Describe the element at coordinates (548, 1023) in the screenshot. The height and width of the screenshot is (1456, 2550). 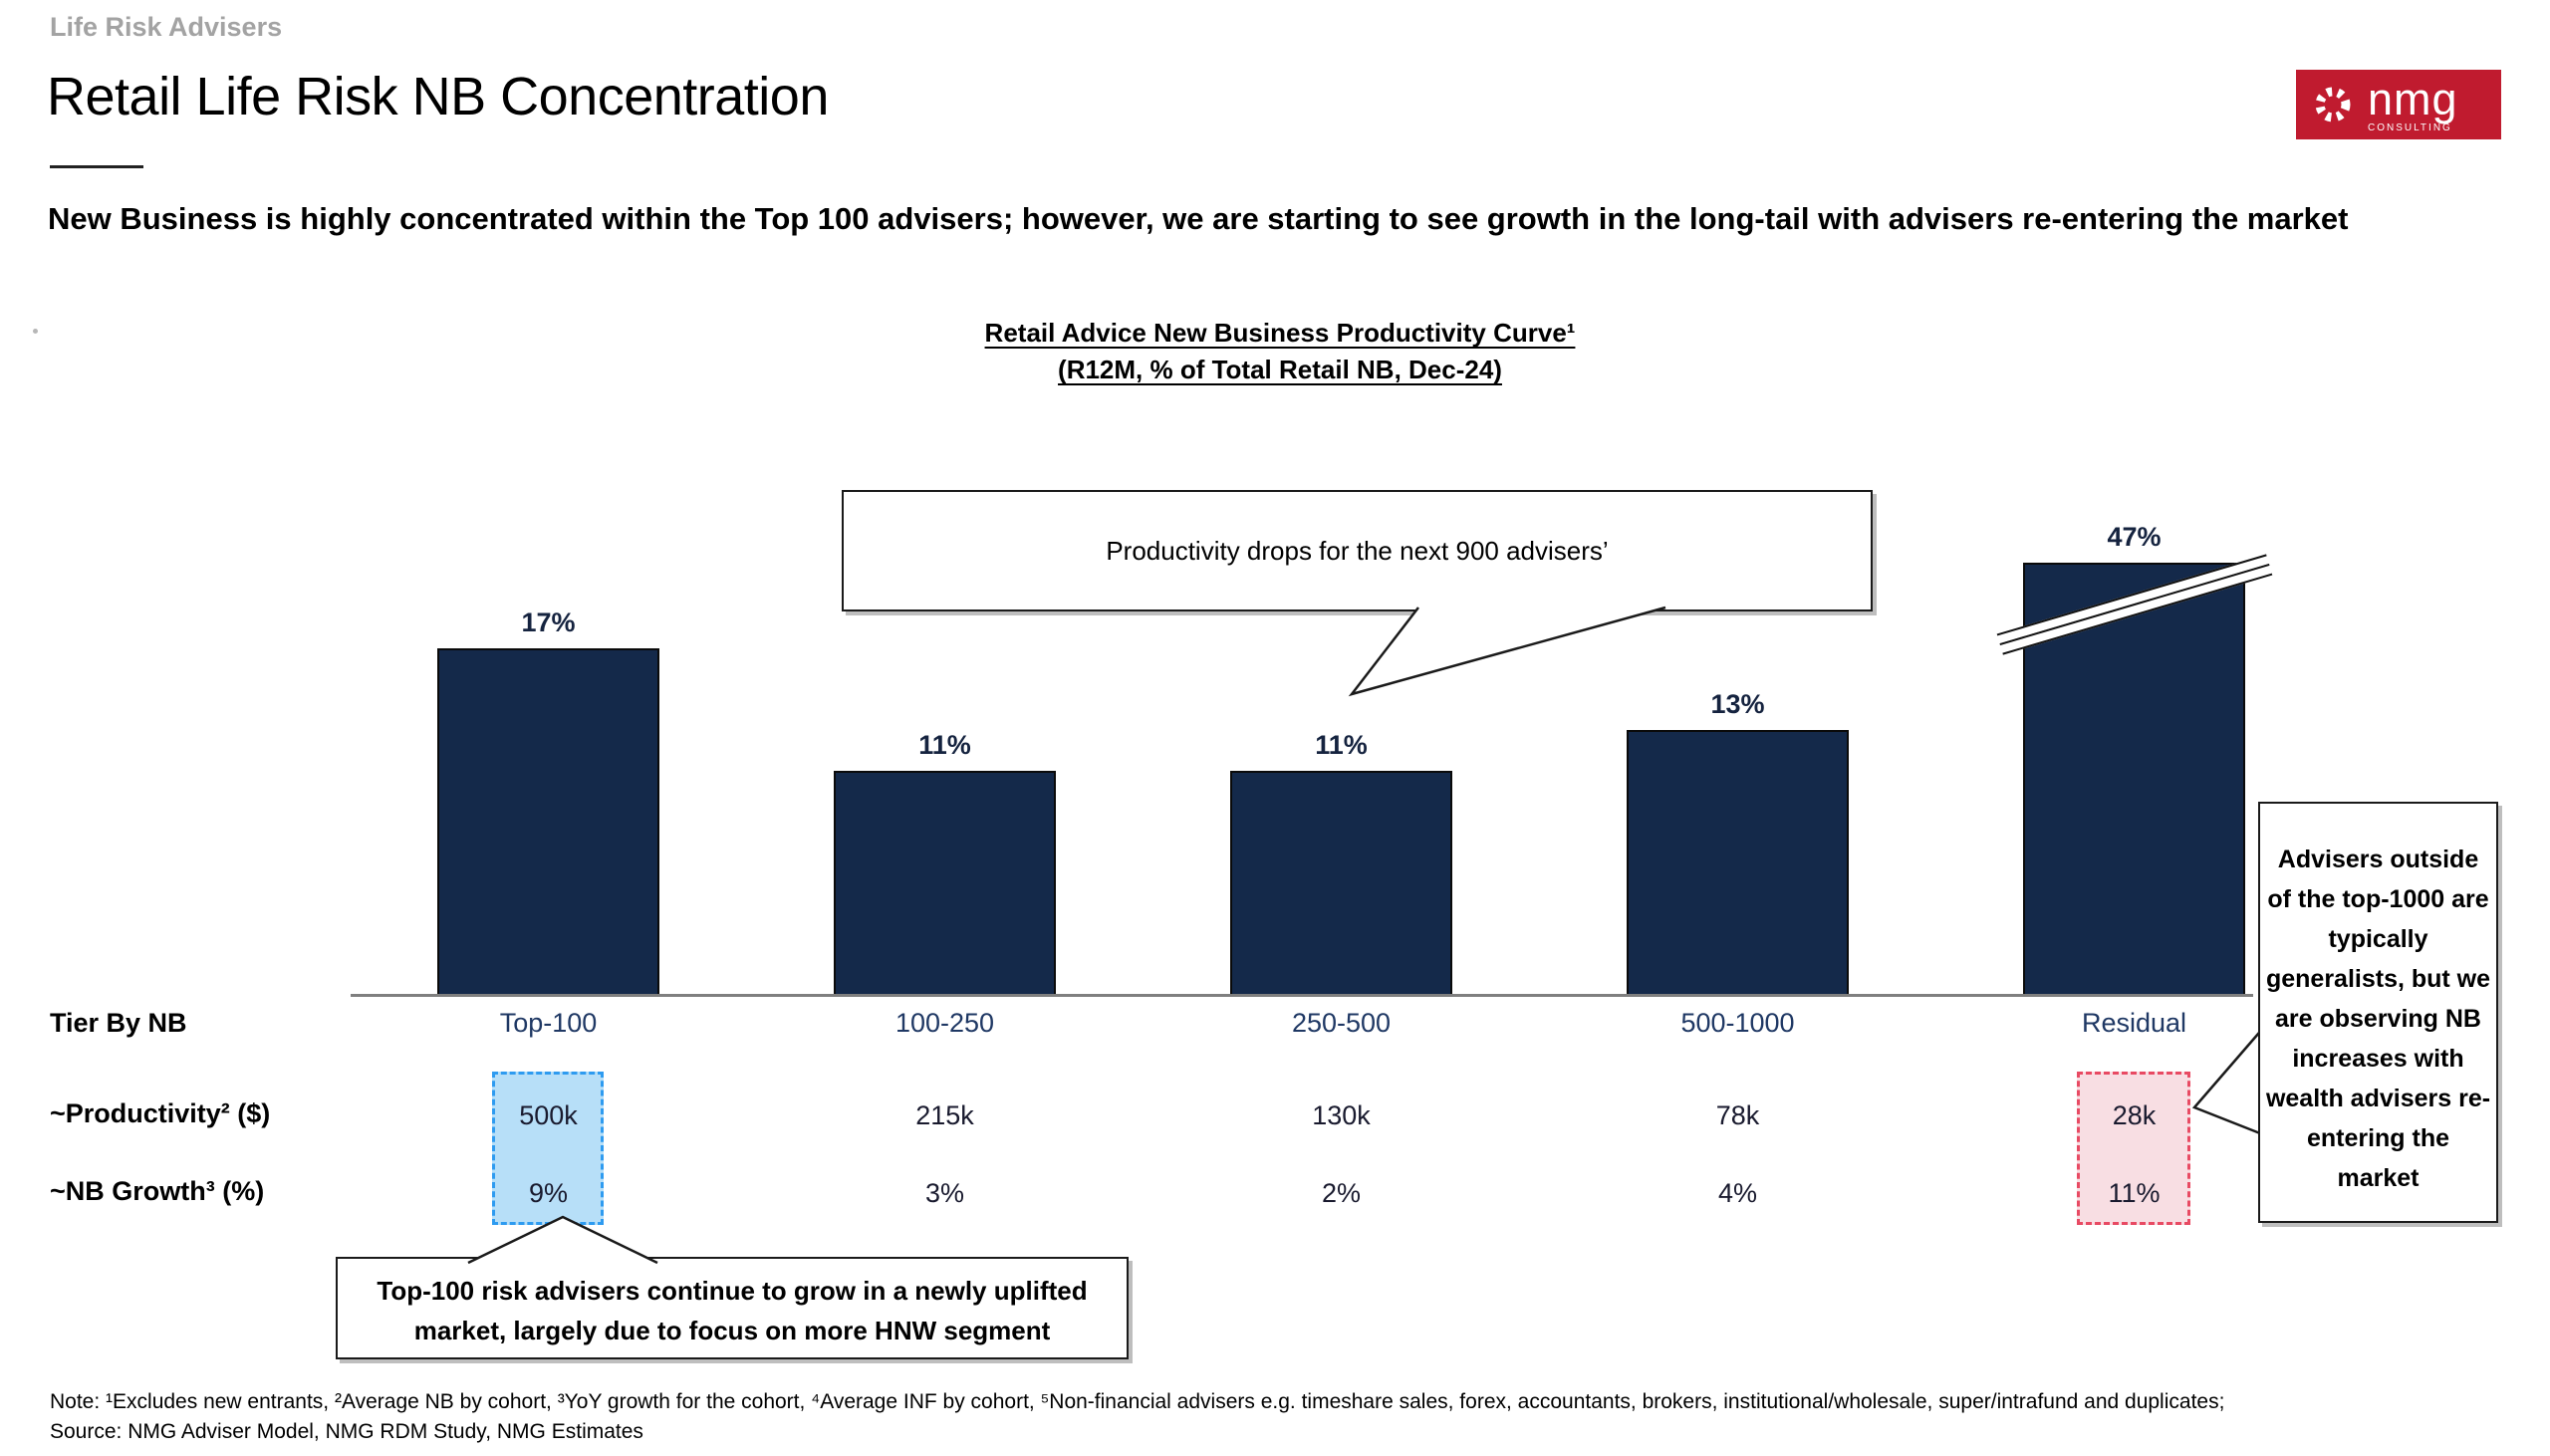
I see `tier-cell: Top-100` at that location.